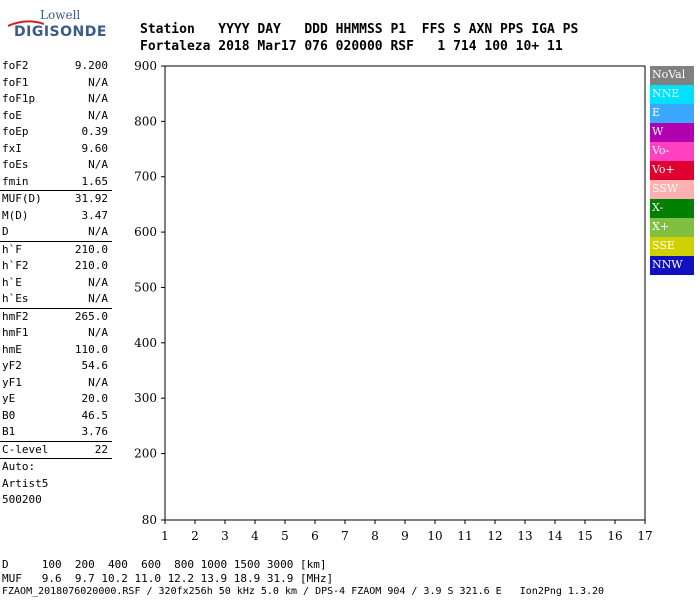 This screenshot has height=600, width=700. What do you see at coordinates (56, 317) in the screenshot?
I see `param-row: hmF2 265.0` at bounding box center [56, 317].